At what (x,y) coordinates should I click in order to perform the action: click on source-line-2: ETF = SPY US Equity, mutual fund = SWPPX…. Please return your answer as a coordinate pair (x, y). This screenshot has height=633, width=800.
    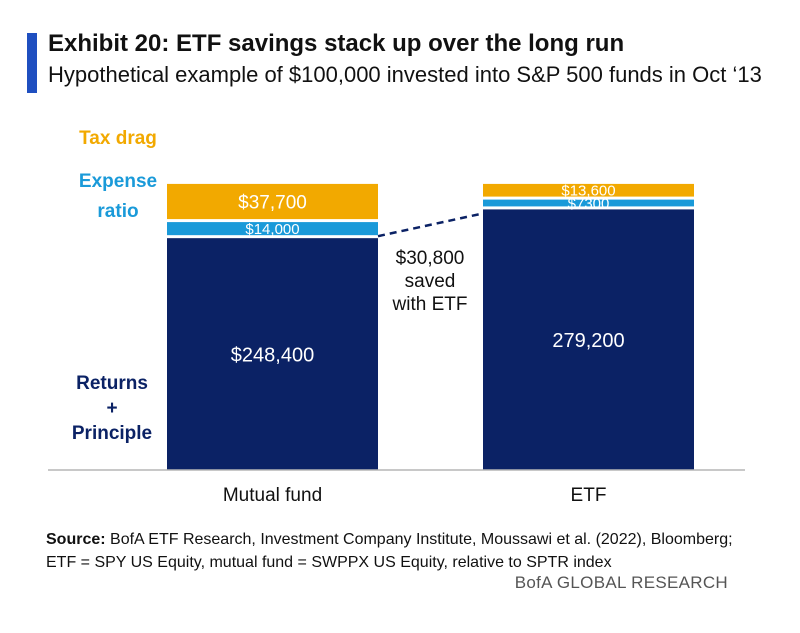
    Looking at the image, I should click on (329, 562).